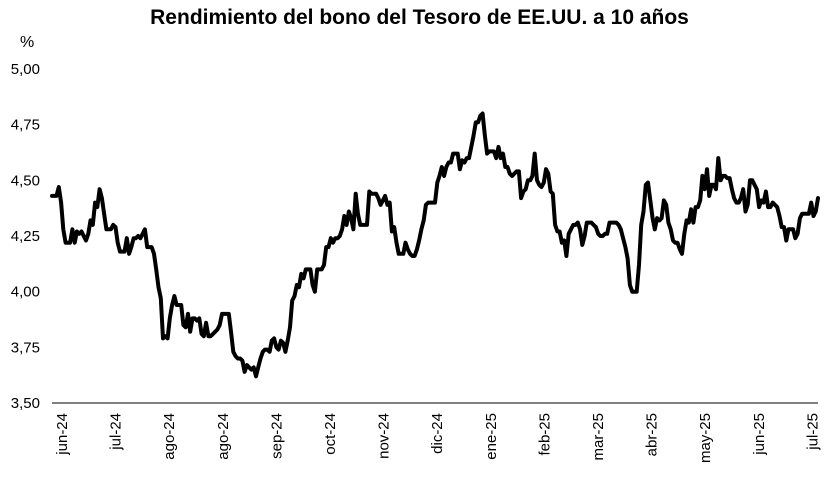 The image size is (839, 494). What do you see at coordinates (652, 434) in the screenshot?
I see `x-tick-label: abr-25` at bounding box center [652, 434].